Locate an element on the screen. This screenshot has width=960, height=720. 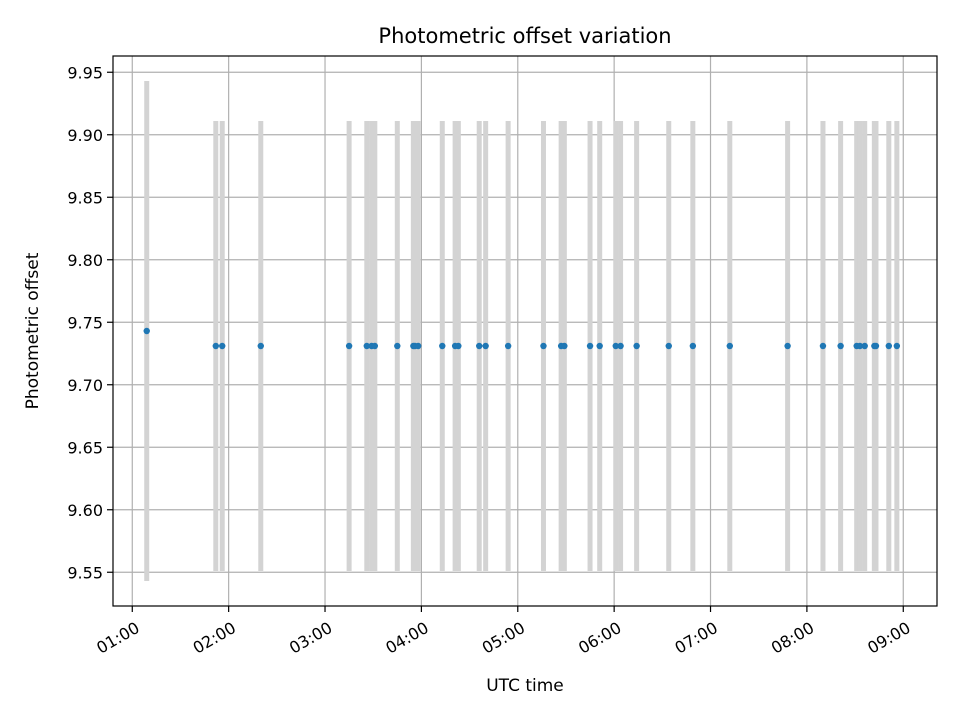
x-tick-label: 01:00 is located at coordinates (117, 638).